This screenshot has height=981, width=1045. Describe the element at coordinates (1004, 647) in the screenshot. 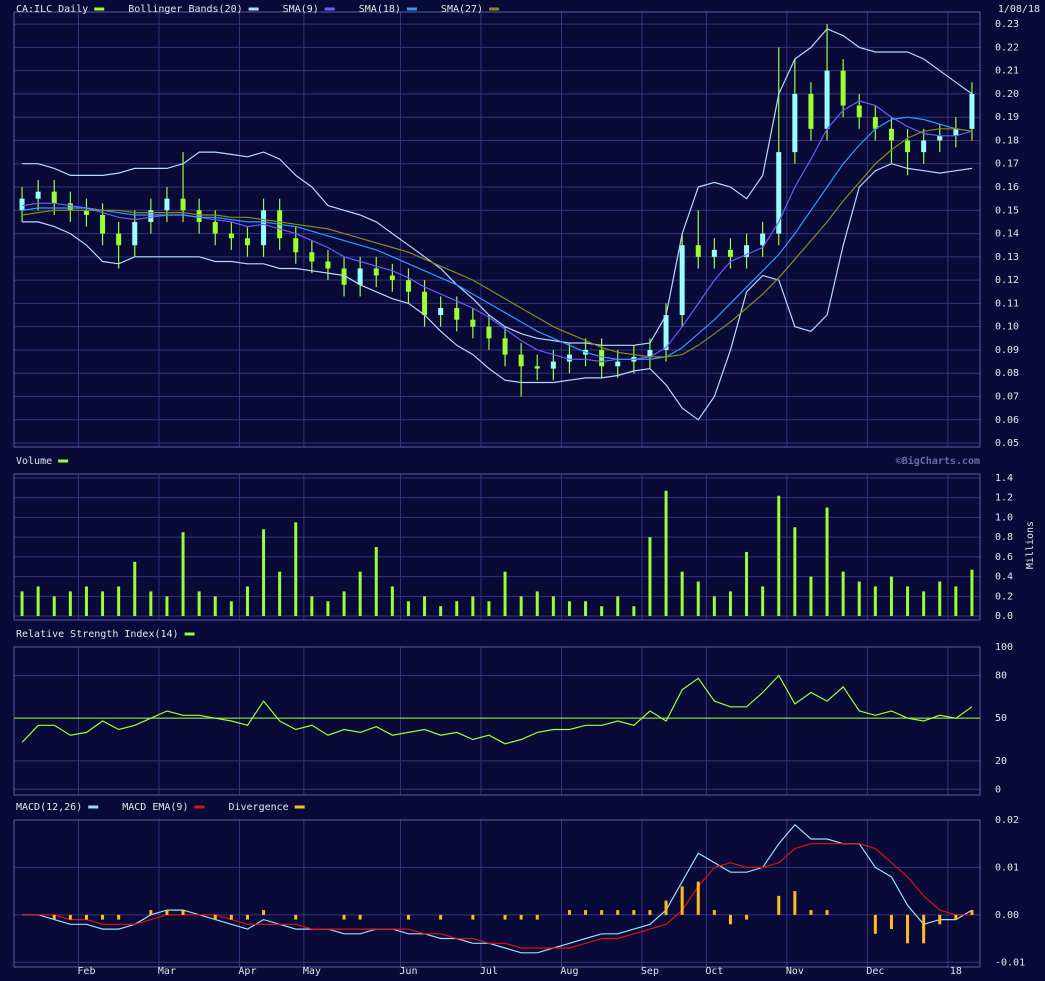

I see `y-tick-label: 100` at that location.